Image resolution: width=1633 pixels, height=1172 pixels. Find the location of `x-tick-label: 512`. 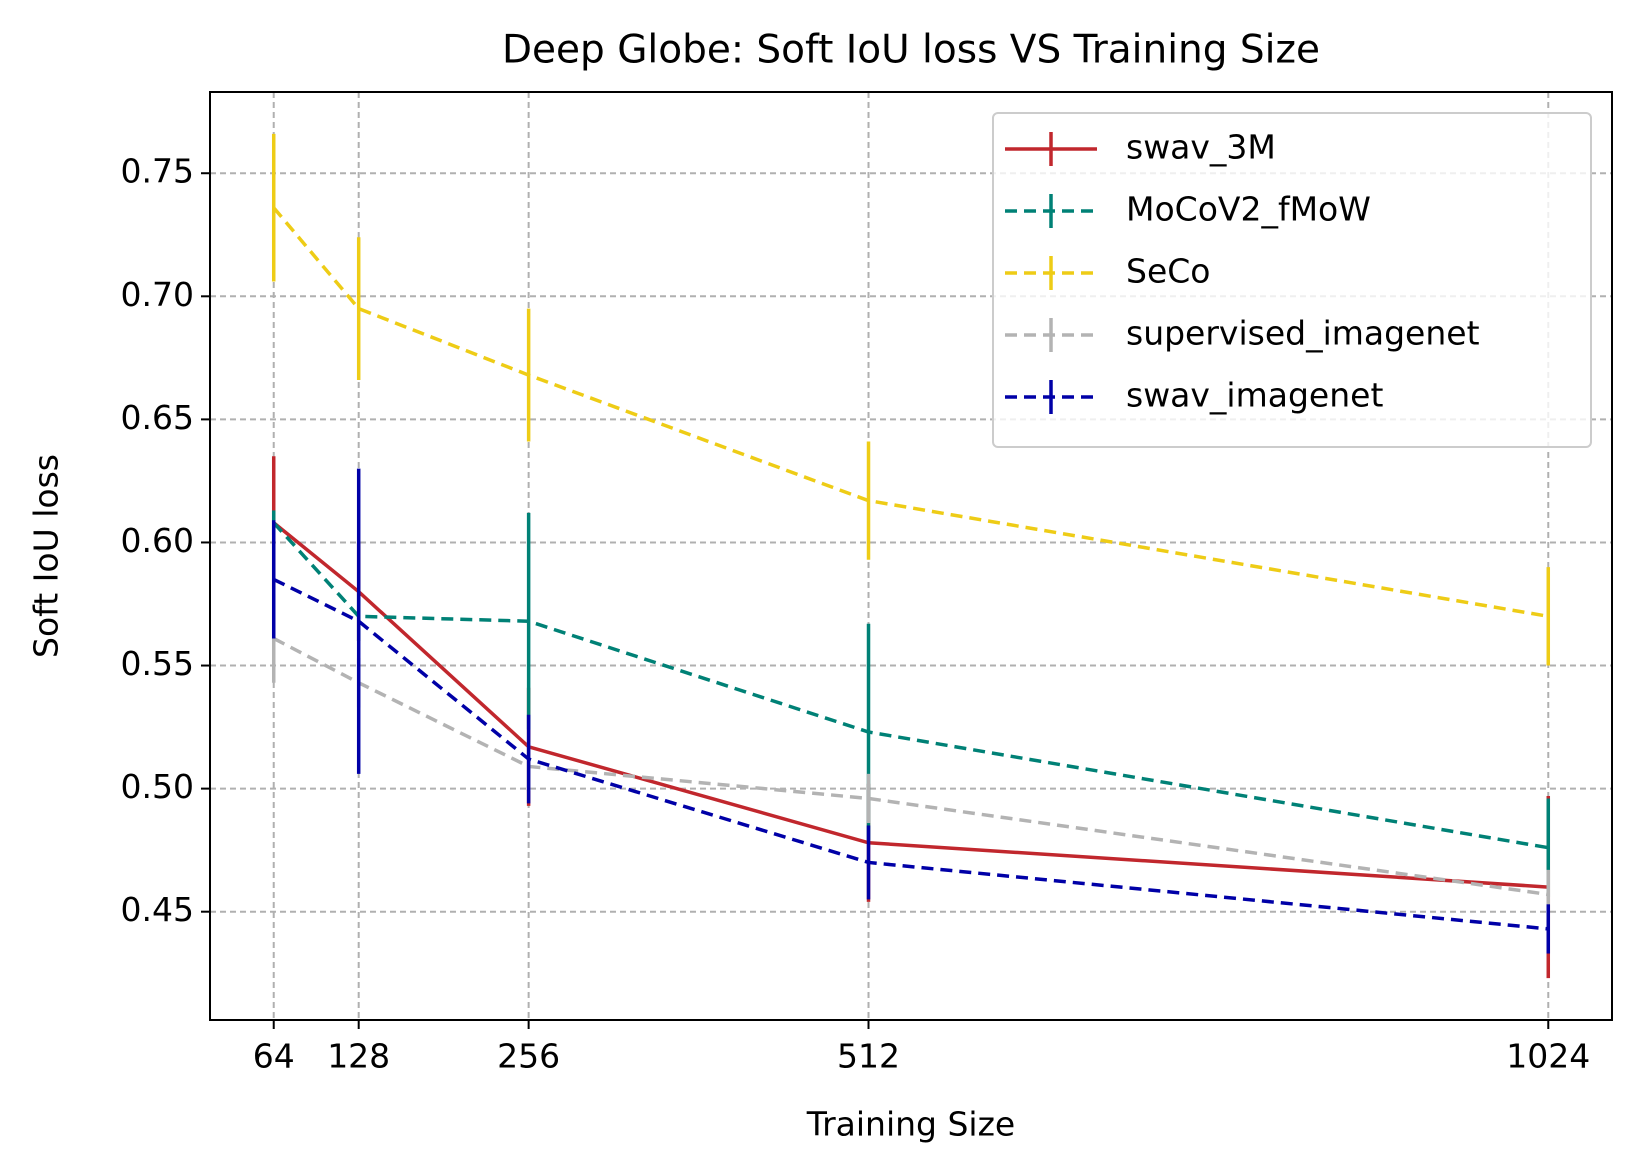

x-tick-label: 512 is located at coordinates (868, 1056).